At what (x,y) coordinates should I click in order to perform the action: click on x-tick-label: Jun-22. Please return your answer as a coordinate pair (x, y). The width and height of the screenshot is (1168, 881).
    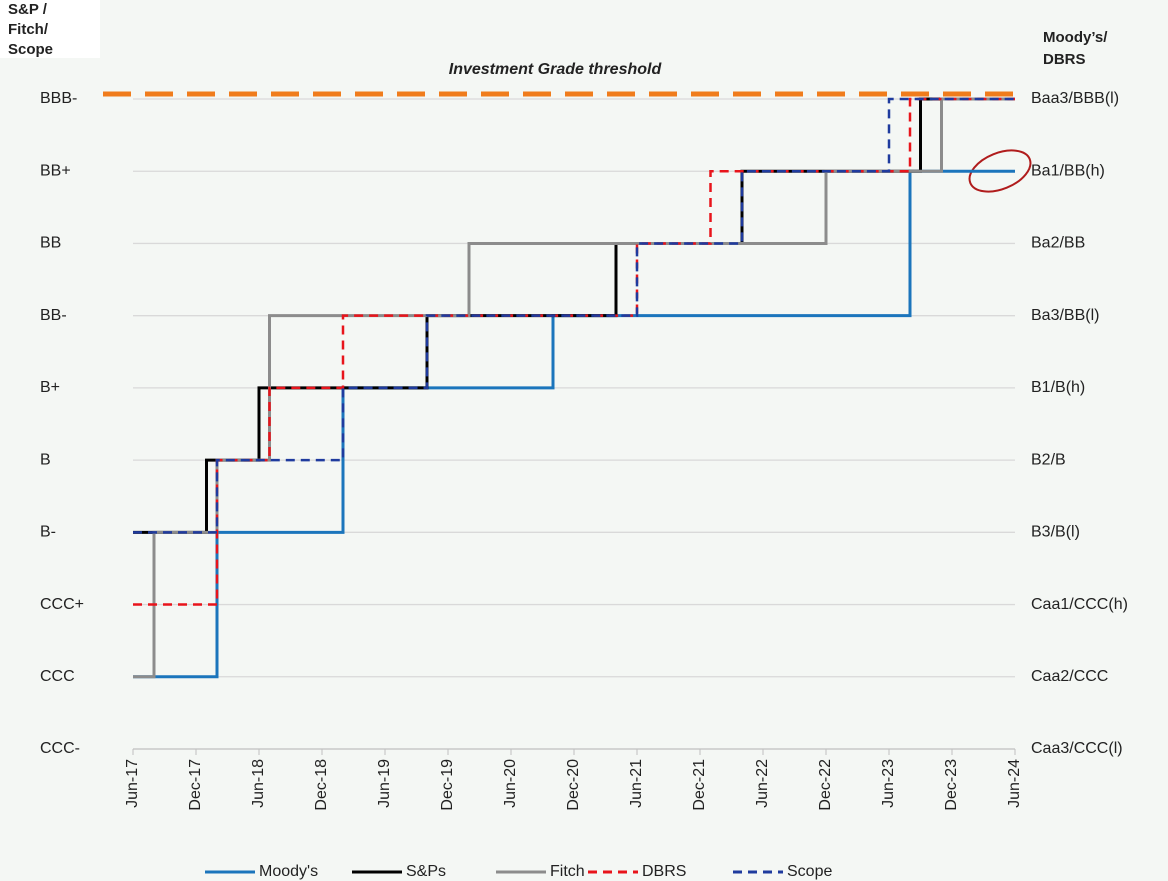
    Looking at the image, I should click on (762, 783).